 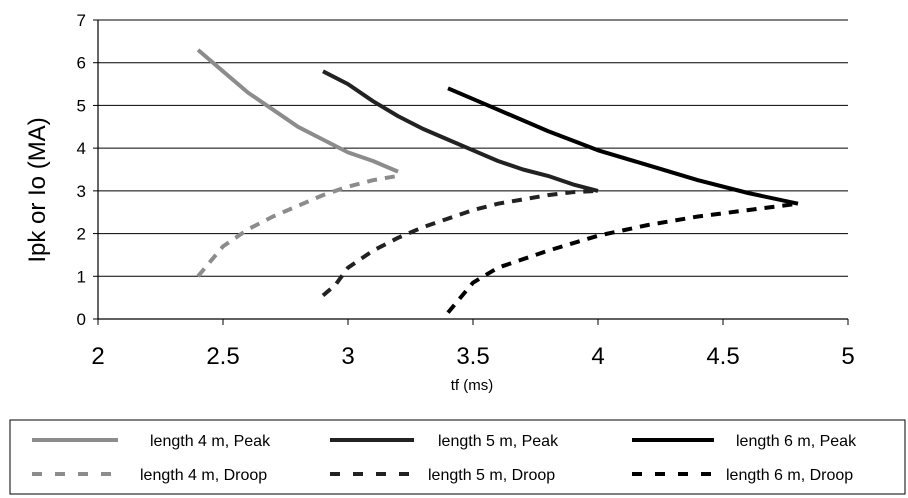 What do you see at coordinates (97, 356) in the screenshot?
I see `x-tick-label: 2` at bounding box center [97, 356].